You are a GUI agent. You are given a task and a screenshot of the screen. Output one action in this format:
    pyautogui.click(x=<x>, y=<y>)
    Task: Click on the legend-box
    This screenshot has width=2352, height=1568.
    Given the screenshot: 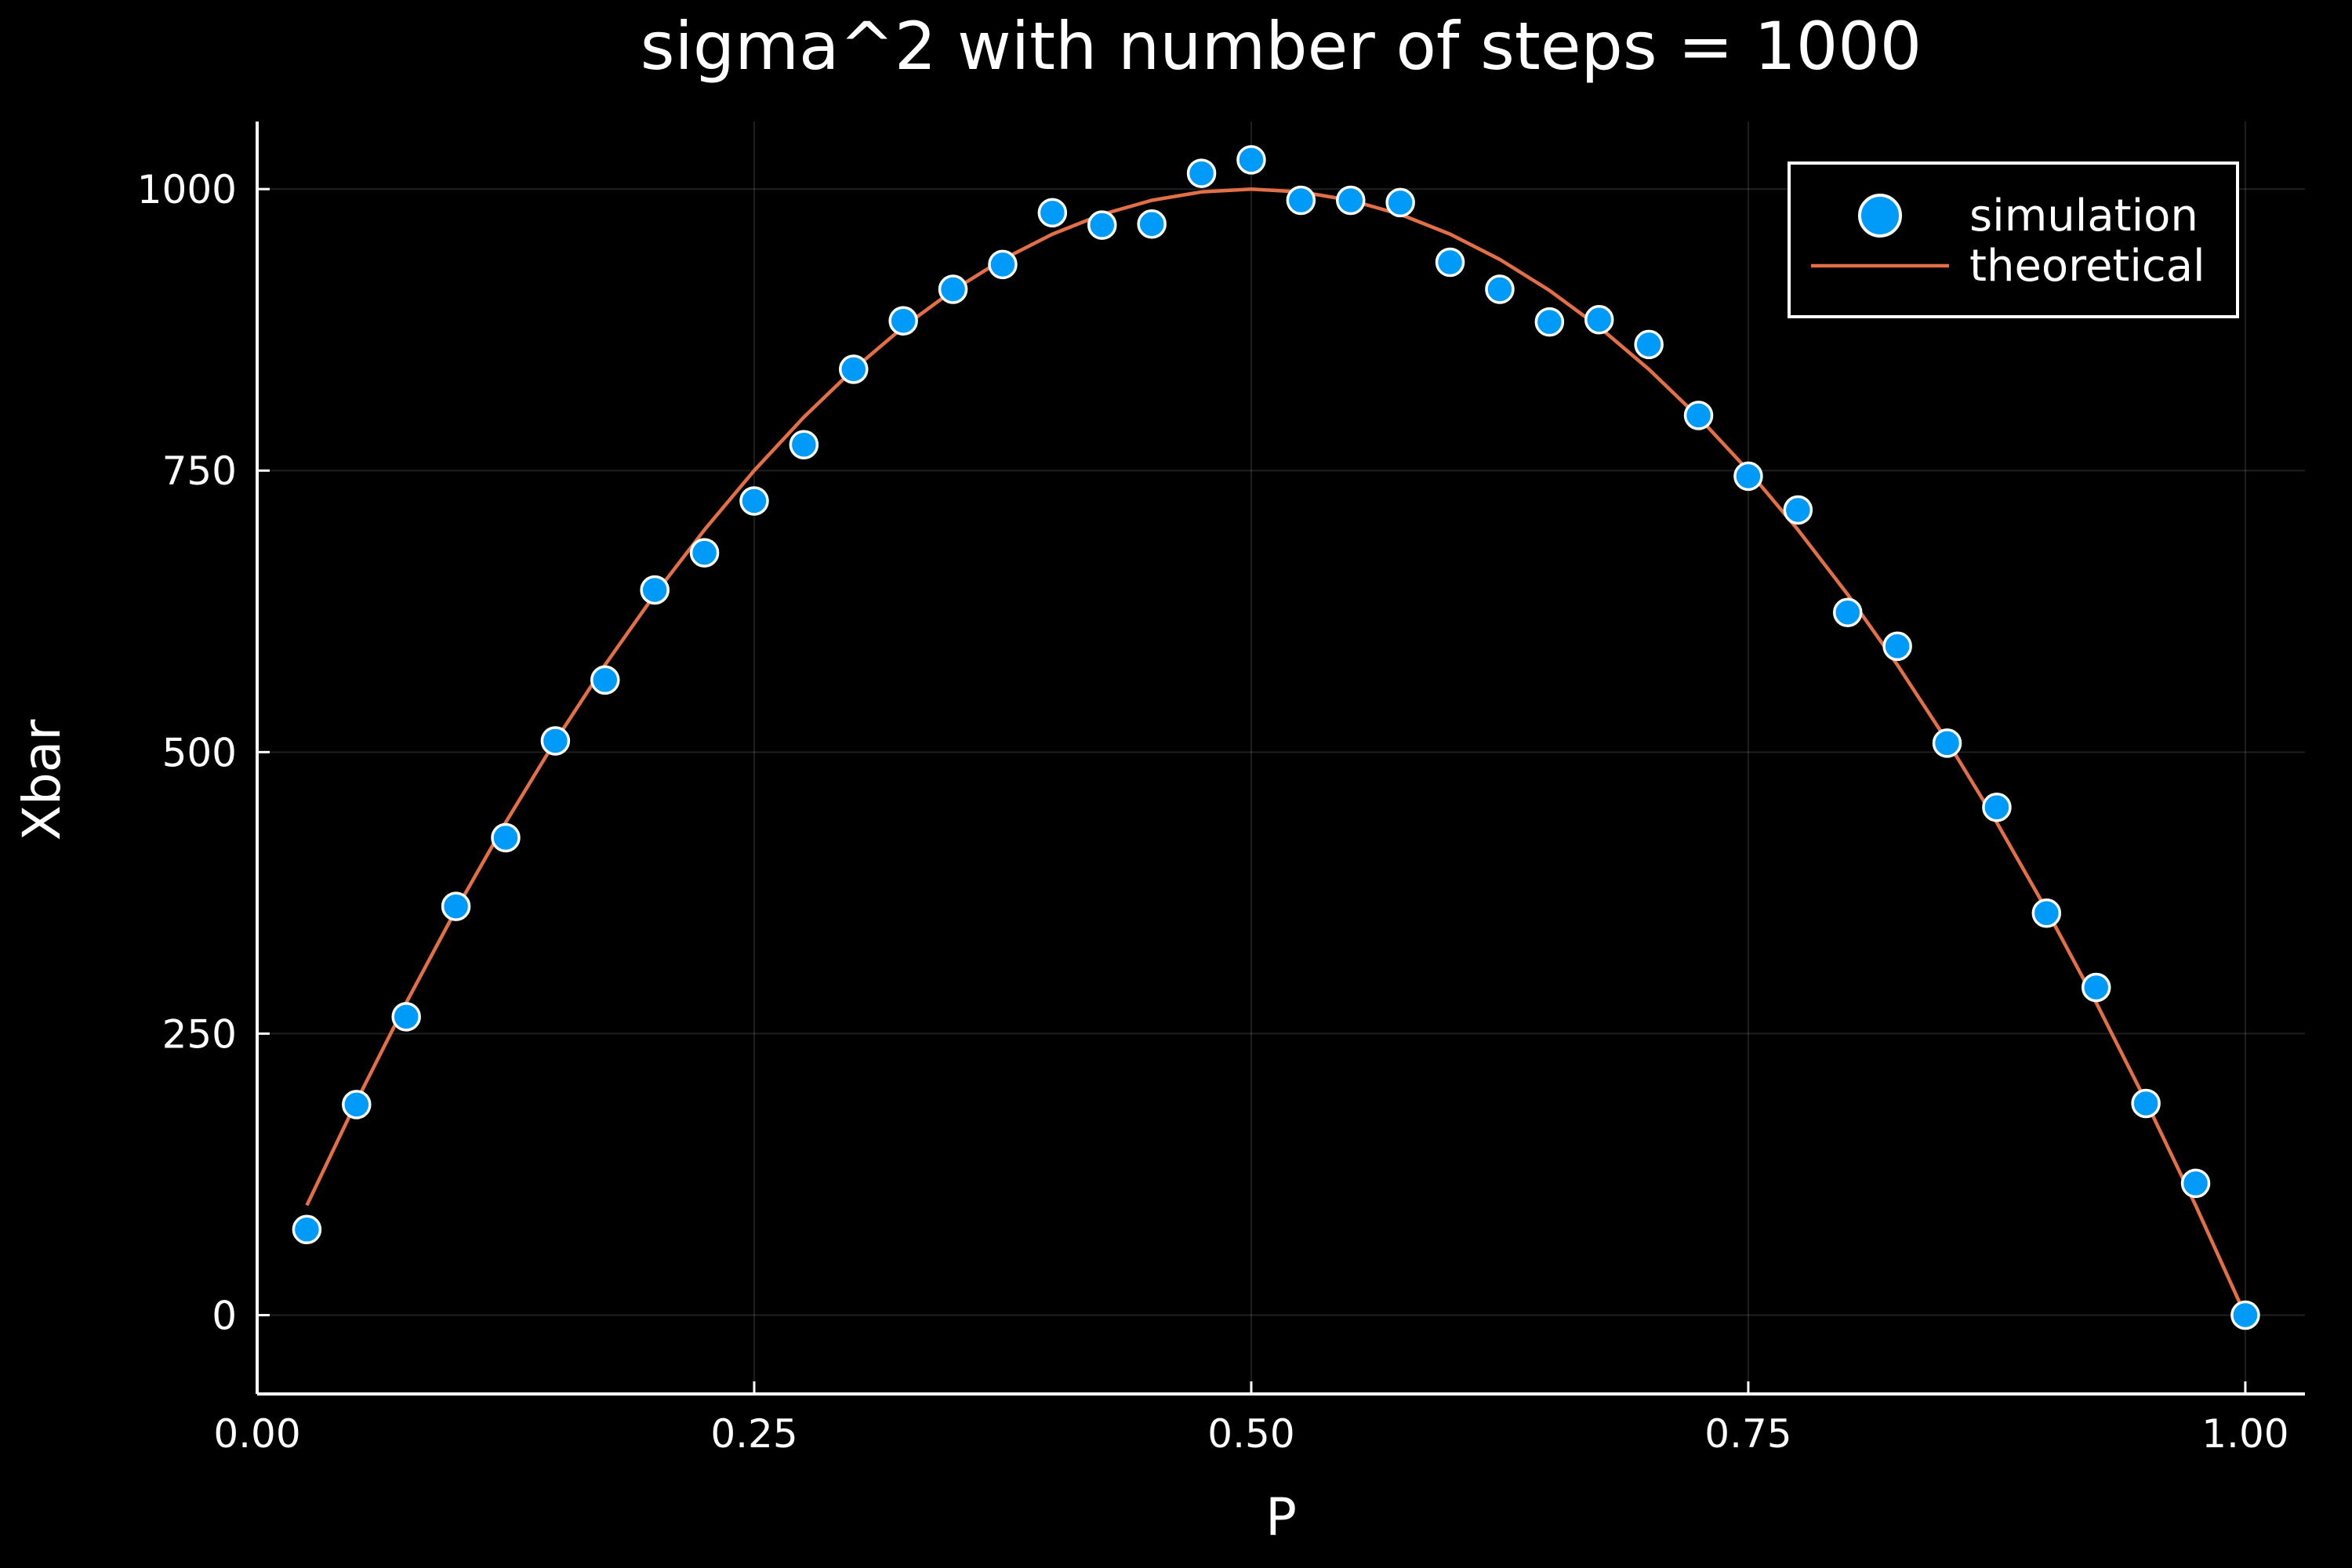 What is the action you would take?
    pyautogui.click(x=2013, y=240)
    